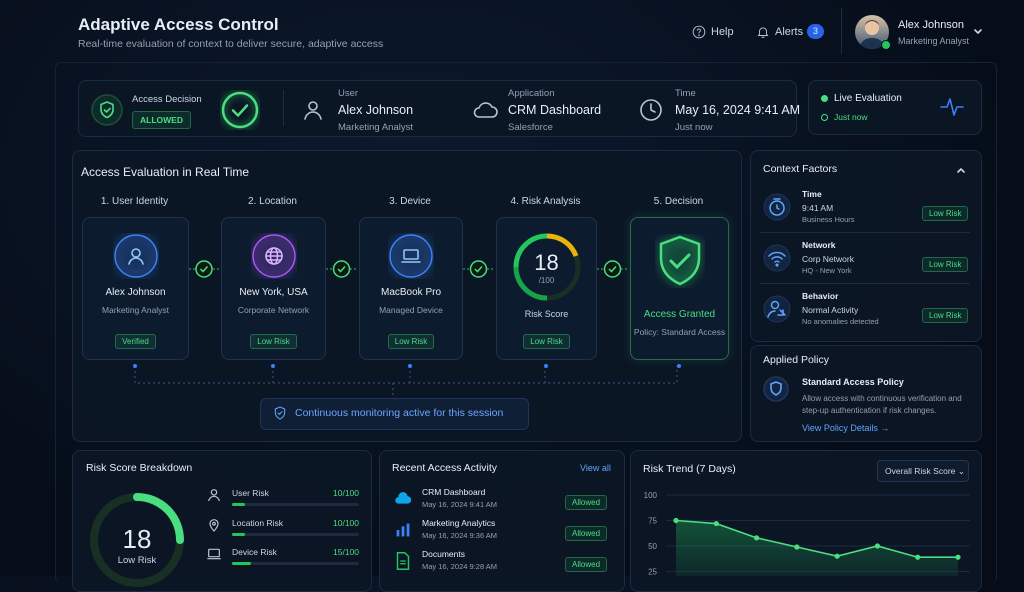 This screenshot has width=1024, height=592. I want to click on policy-link-text: View Policy Details, so click(840, 428).